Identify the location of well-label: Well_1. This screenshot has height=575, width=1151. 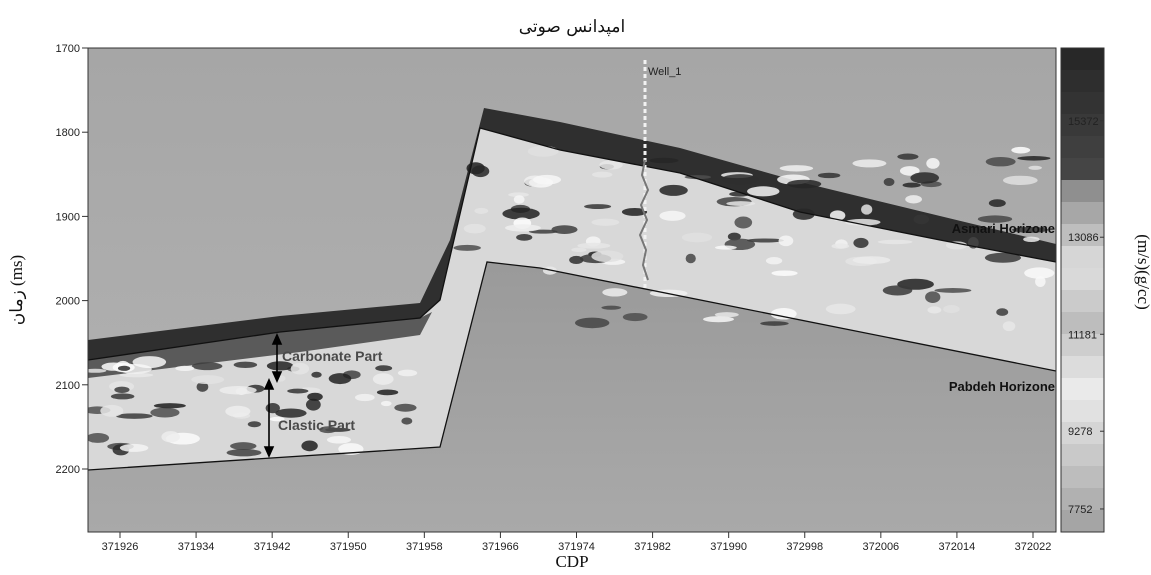
(664, 72).